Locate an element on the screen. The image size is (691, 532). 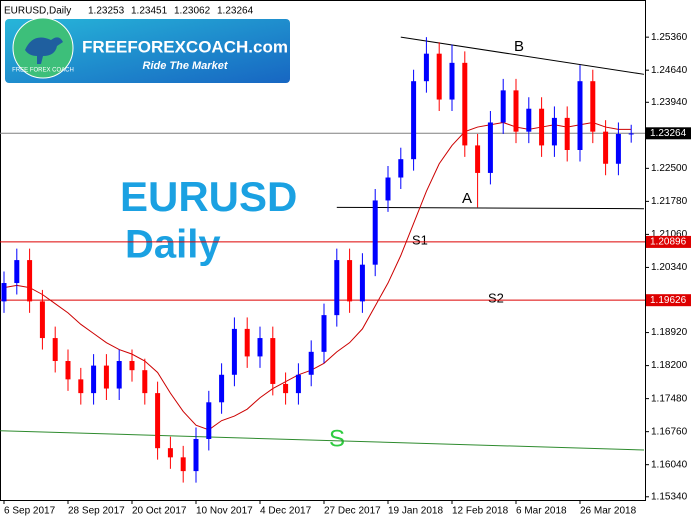
y-tick-label: 1.20340 is located at coordinates (669, 267).